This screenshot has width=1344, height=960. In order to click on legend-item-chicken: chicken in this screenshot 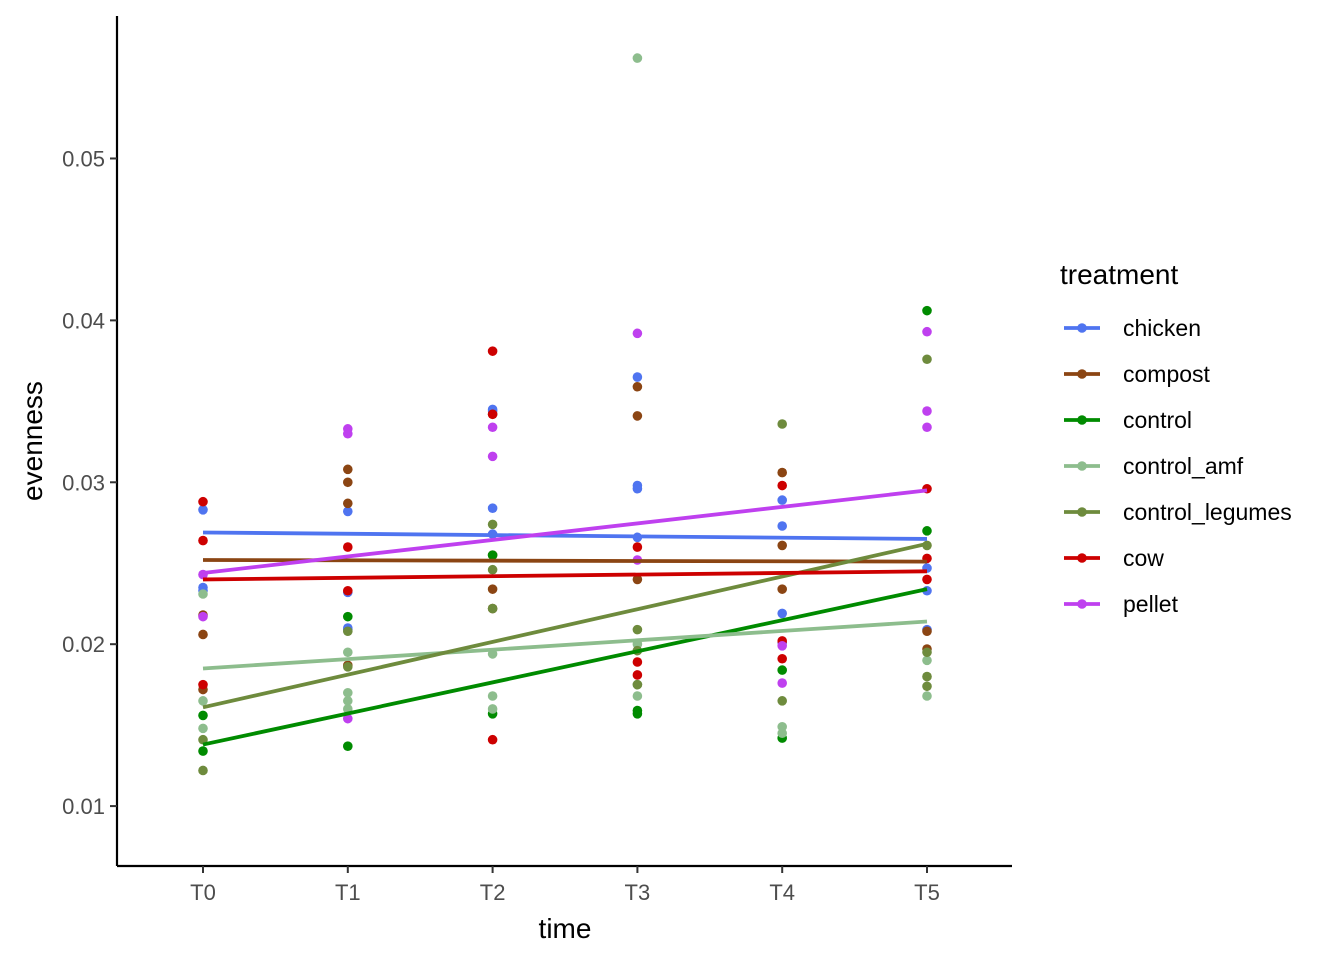, I will do `click(1132, 328)`.